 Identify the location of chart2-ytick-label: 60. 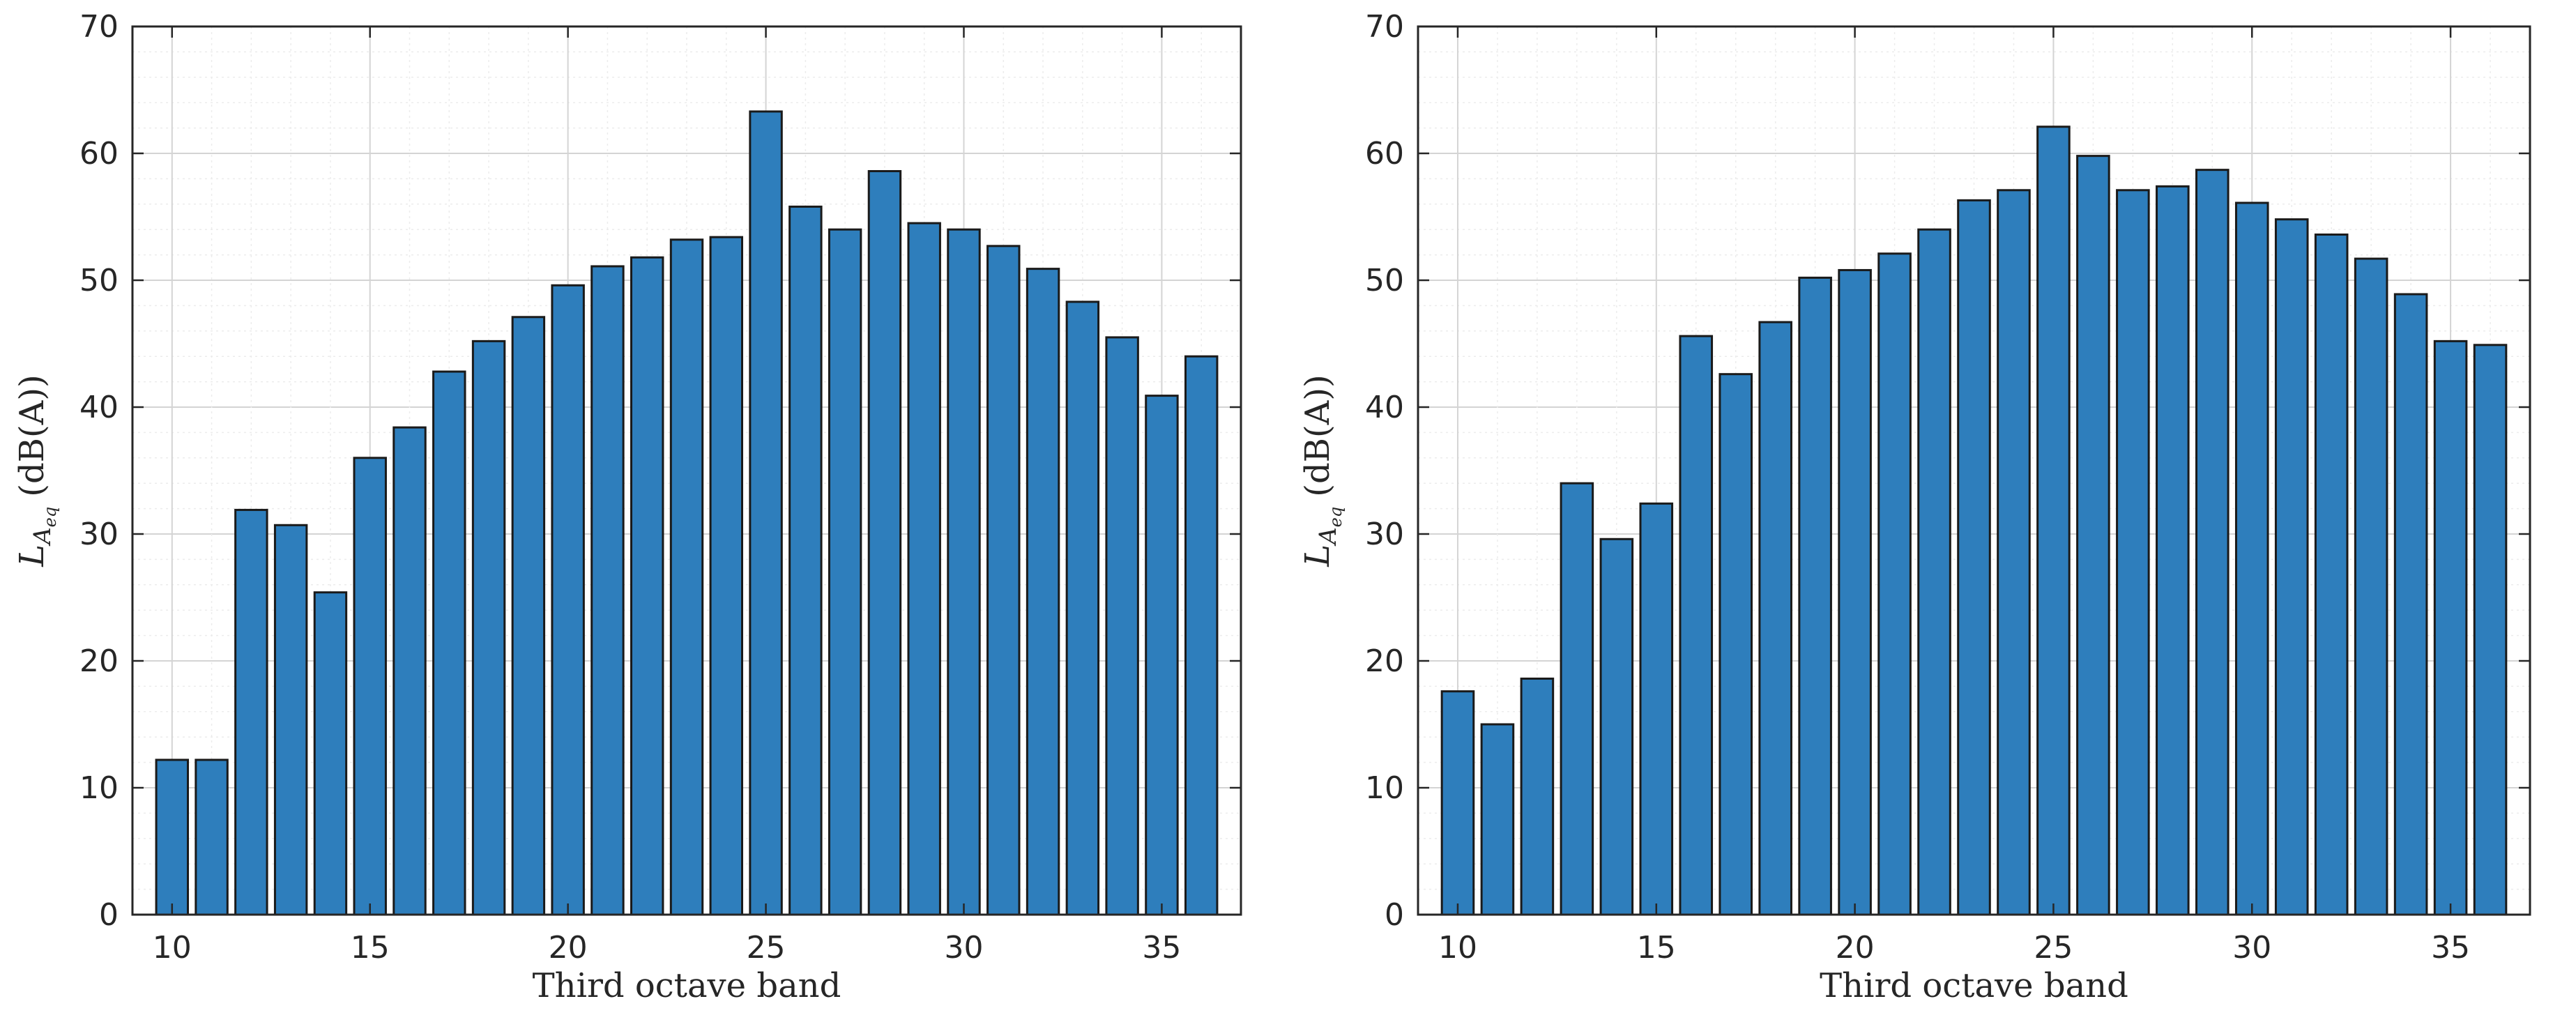
(1385, 153).